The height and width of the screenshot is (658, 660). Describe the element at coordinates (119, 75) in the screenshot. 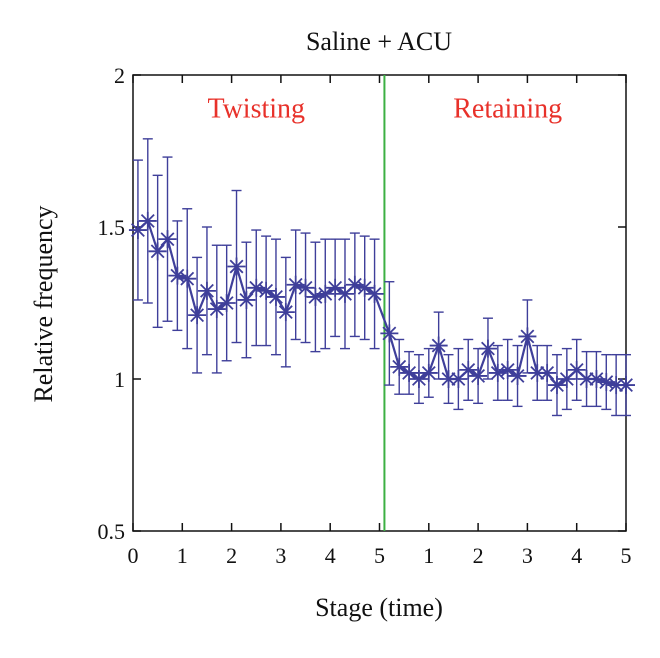

I see `y-tick-label: 2` at that location.